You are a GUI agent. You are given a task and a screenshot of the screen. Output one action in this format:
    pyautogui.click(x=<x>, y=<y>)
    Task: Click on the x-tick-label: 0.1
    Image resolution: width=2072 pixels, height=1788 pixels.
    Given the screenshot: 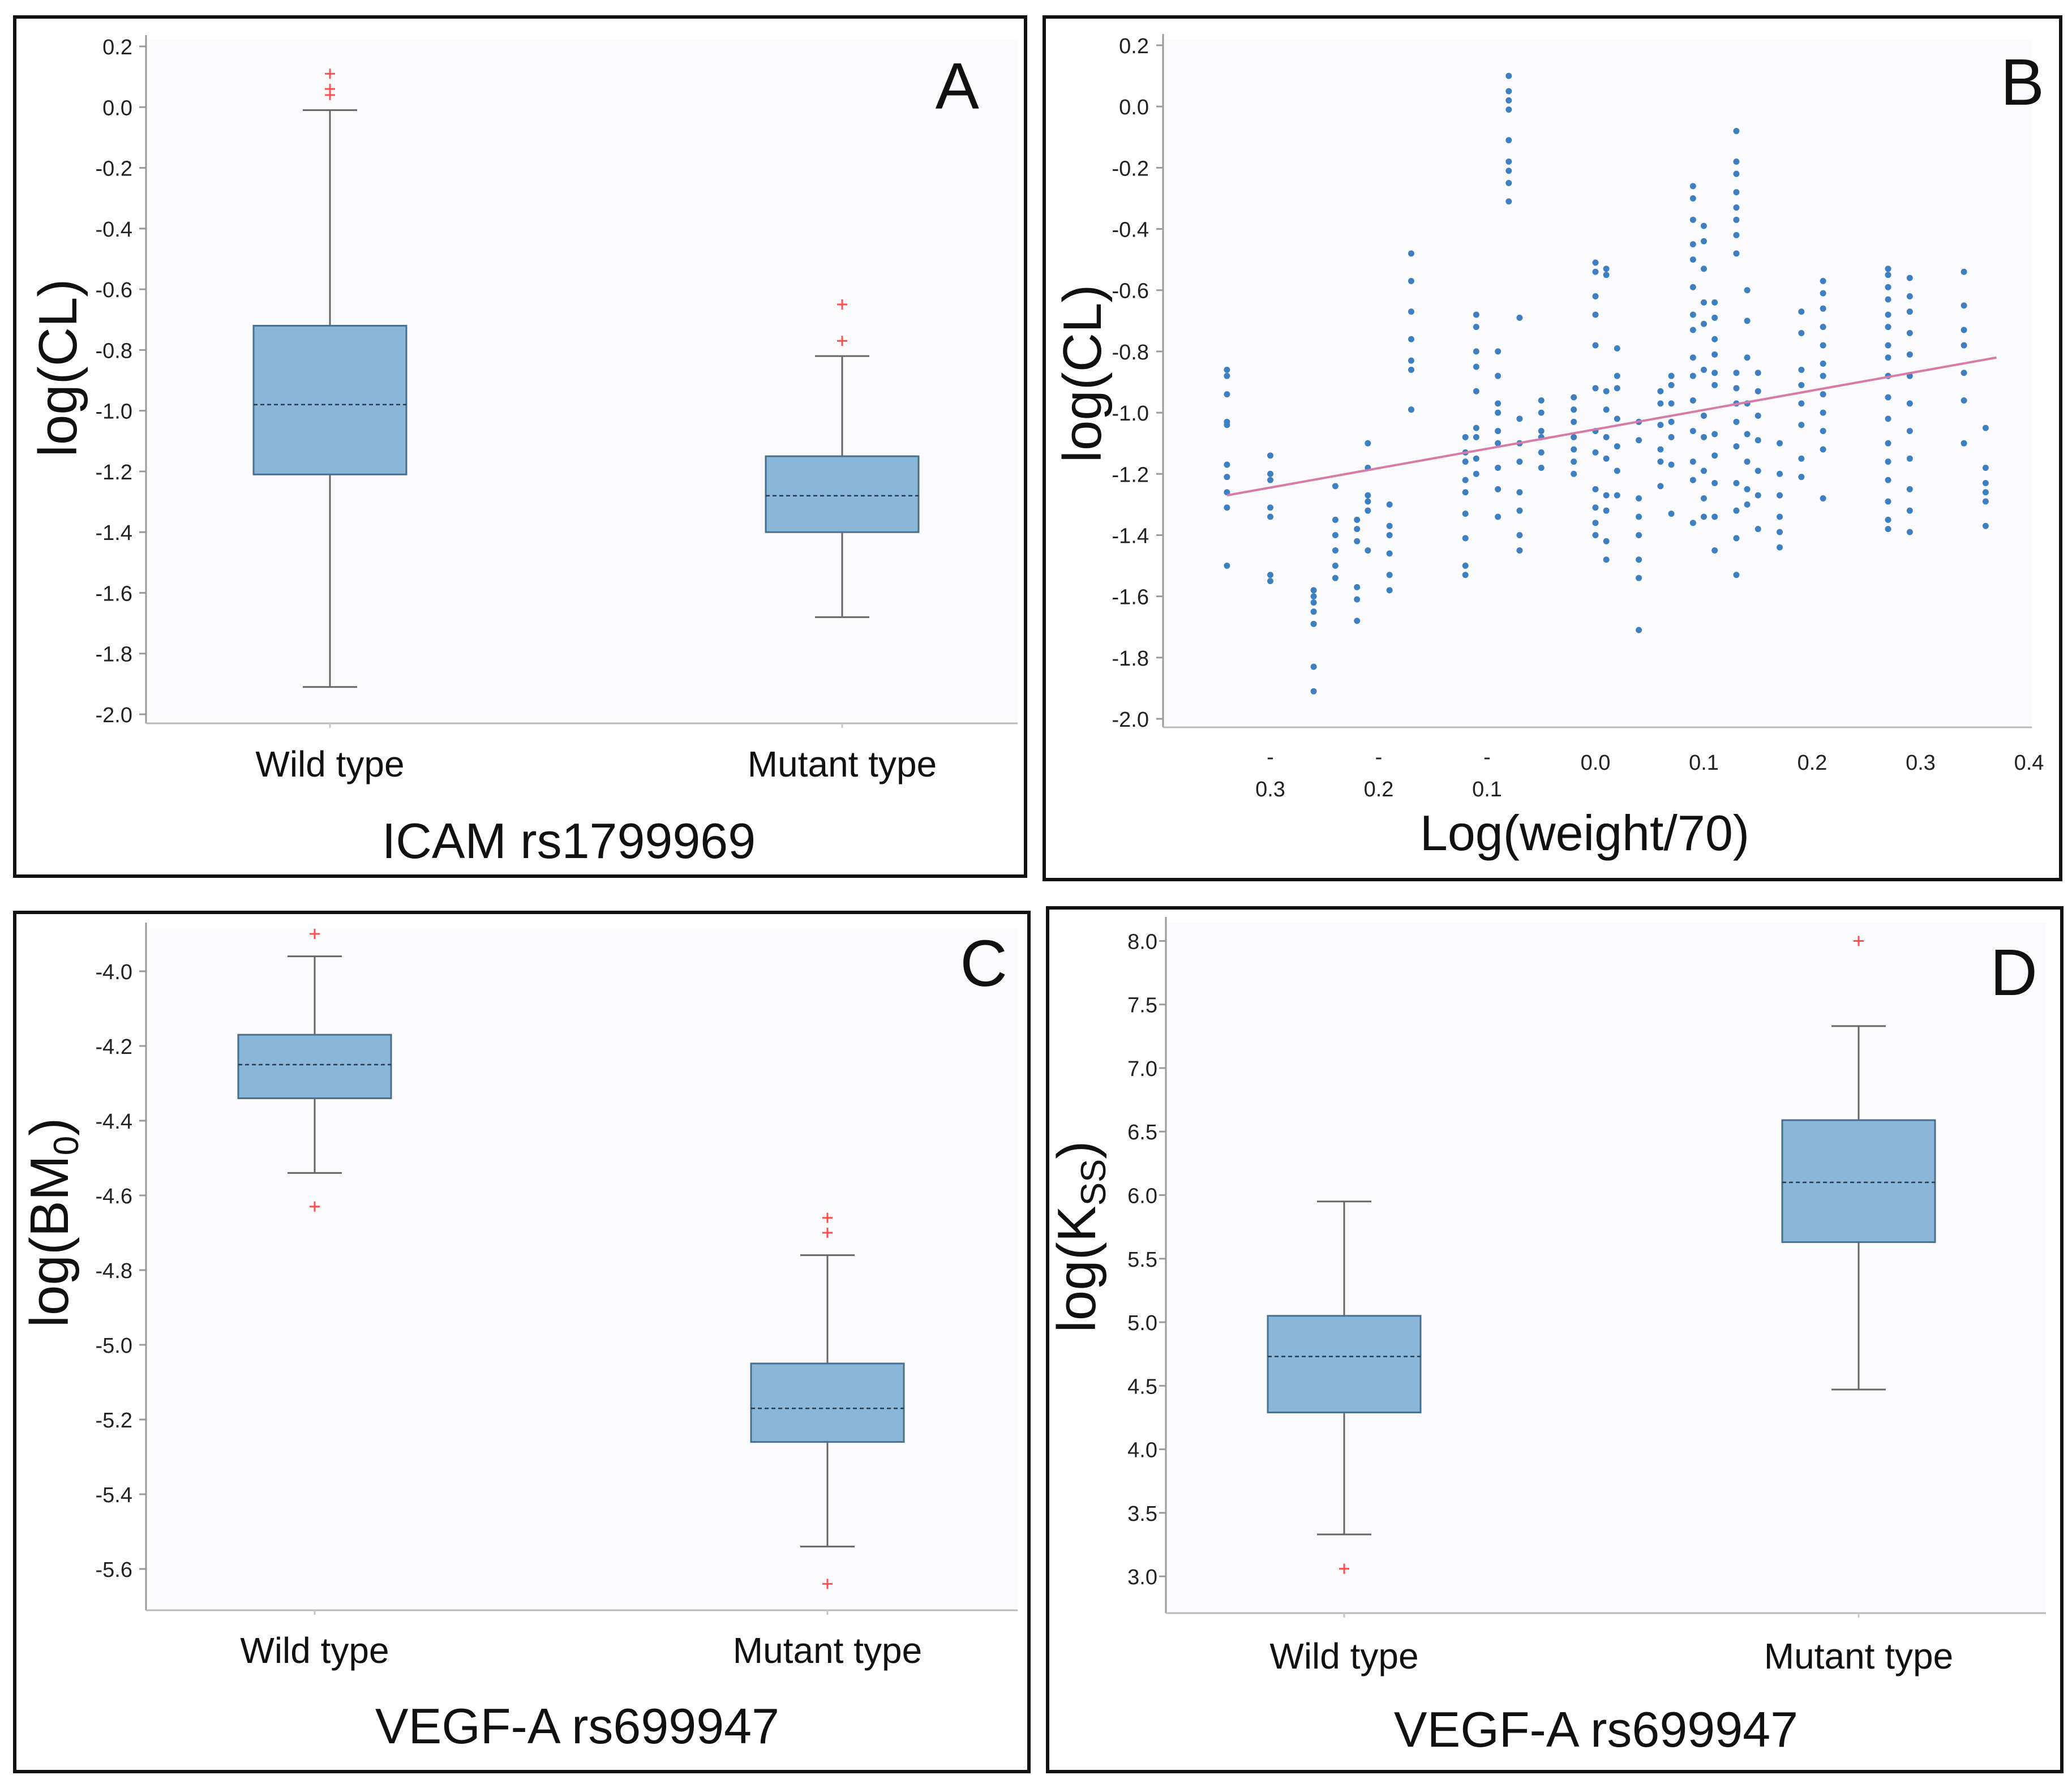 What is the action you would take?
    pyautogui.click(x=1704, y=763)
    